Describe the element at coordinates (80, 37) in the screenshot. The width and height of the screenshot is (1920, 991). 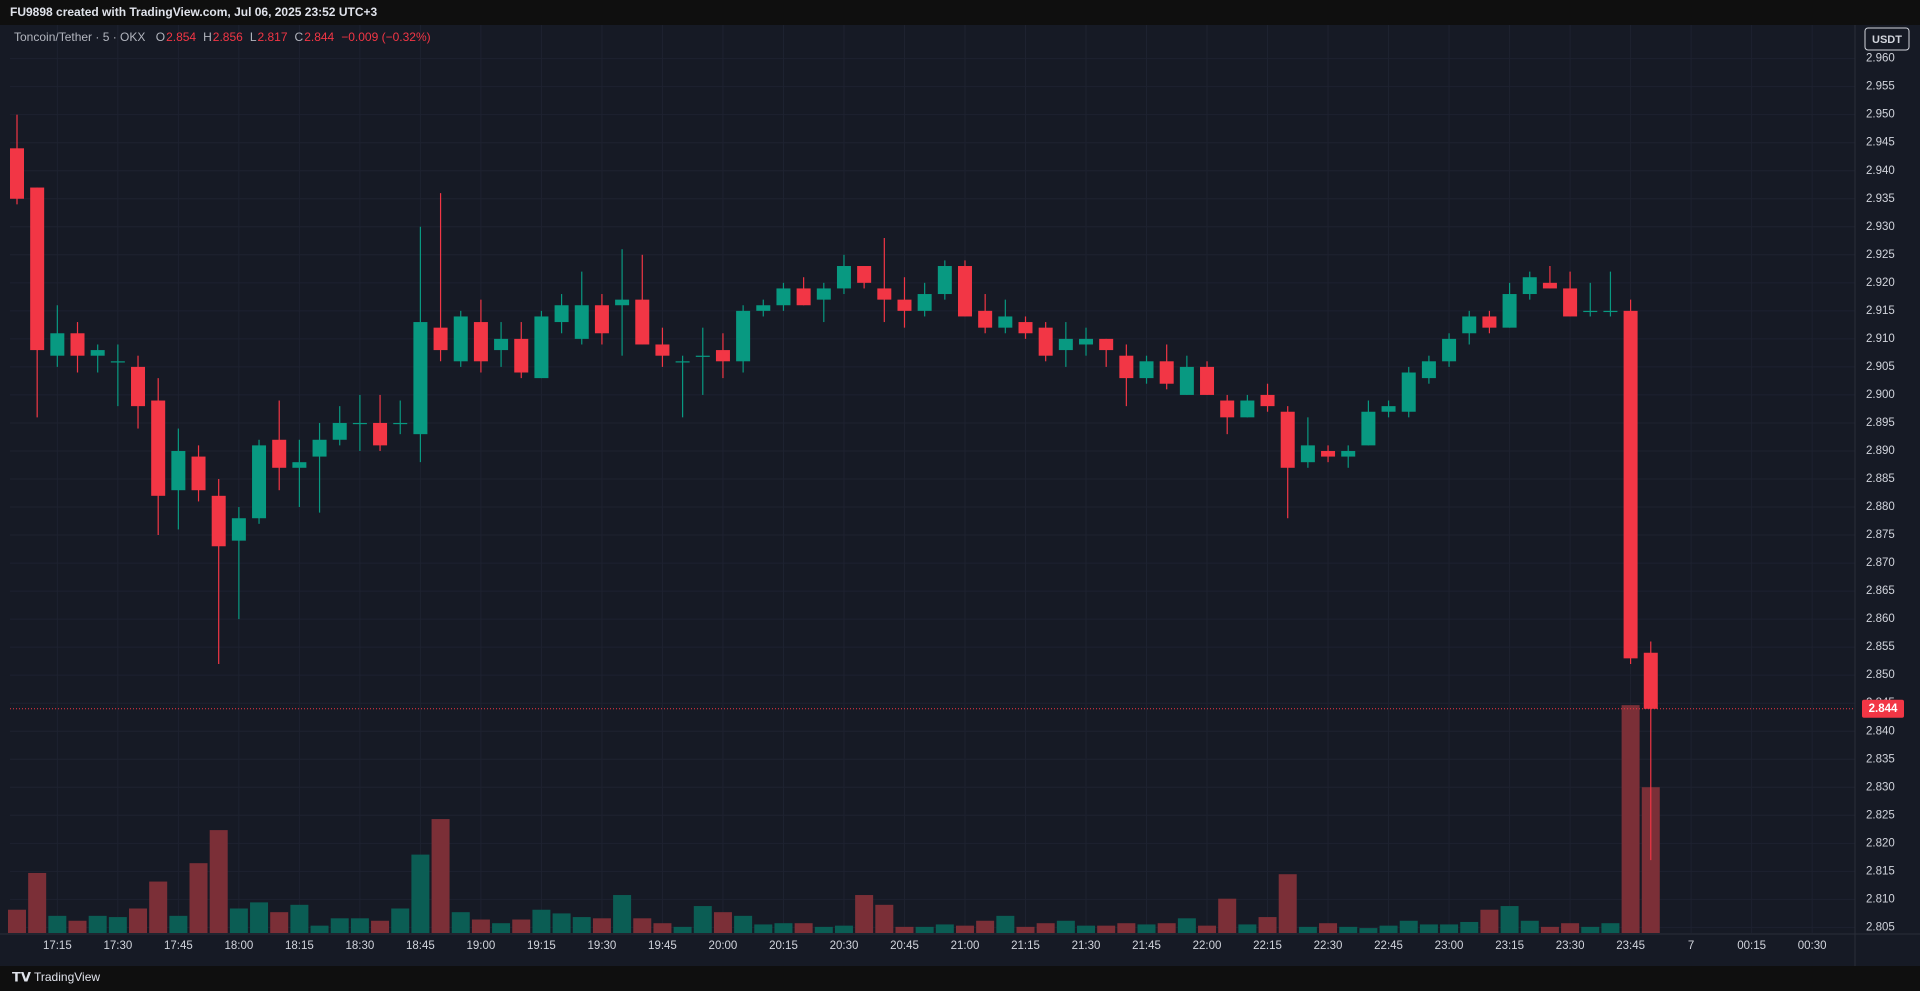
I see `symbol: Toncoin/Tether · 5 · OKX` at that location.